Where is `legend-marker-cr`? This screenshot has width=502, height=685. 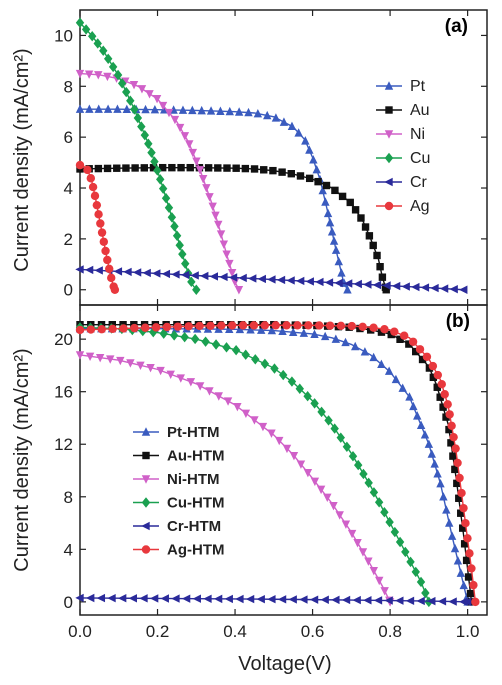
legend-marker-cr is located at coordinates (388, 182).